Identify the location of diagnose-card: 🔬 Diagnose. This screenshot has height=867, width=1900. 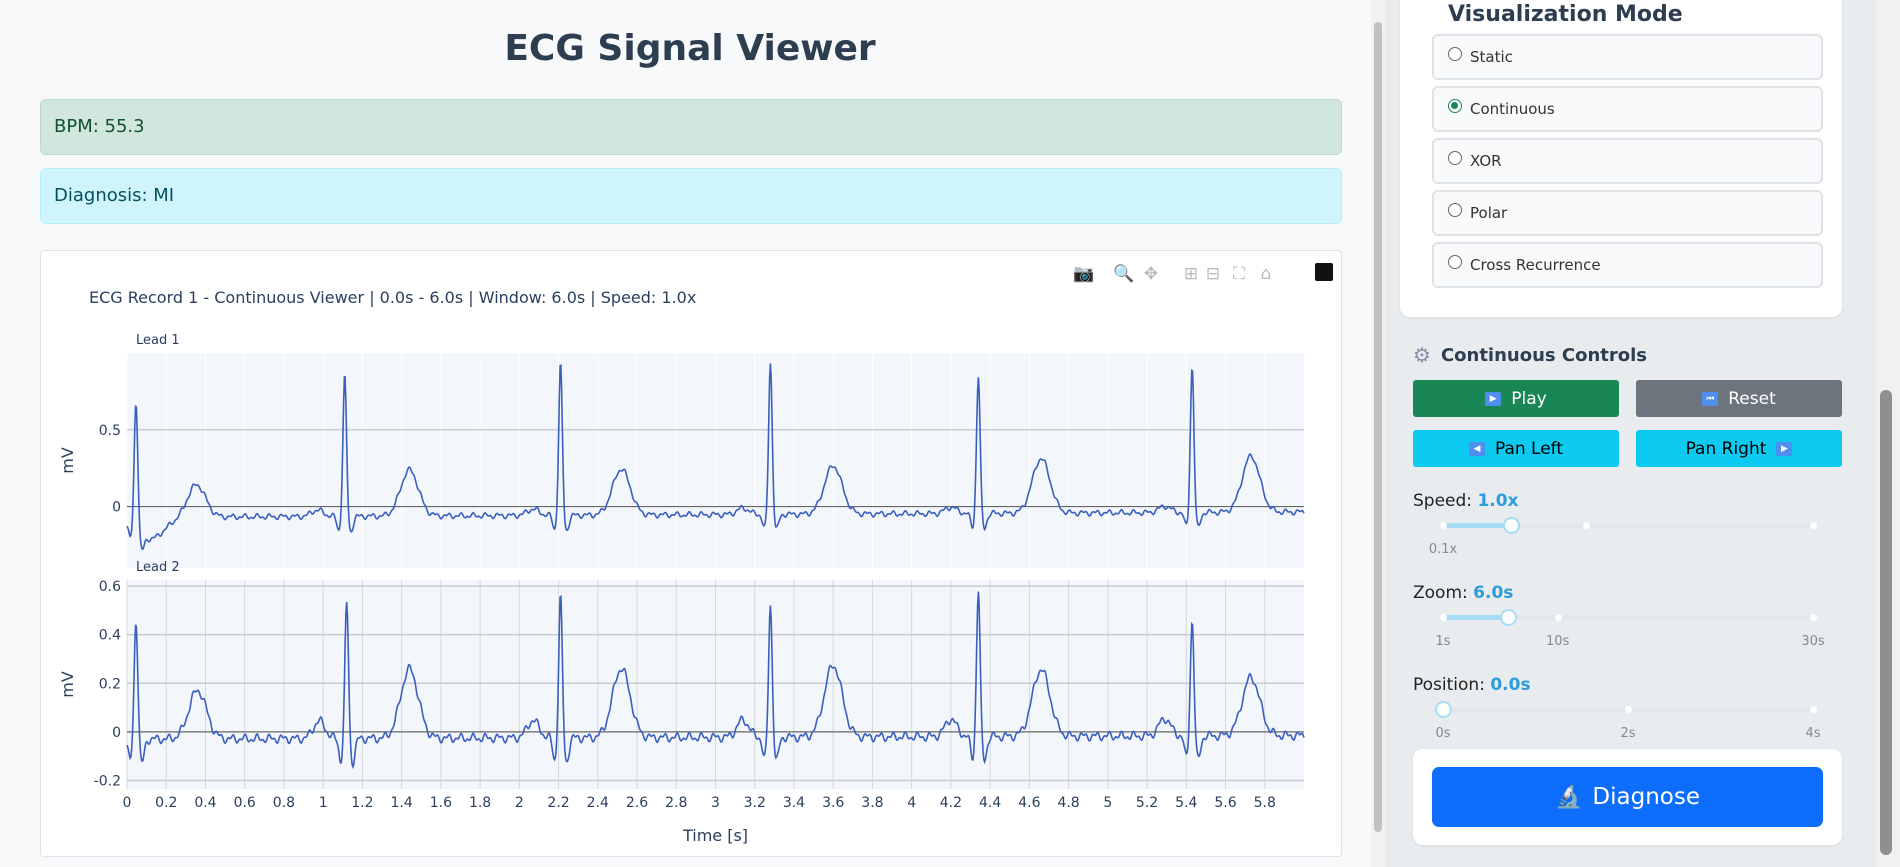
(1627, 797).